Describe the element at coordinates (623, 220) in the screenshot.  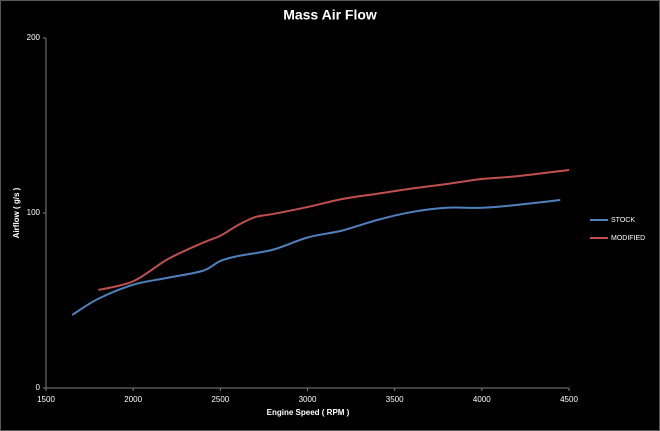
I see `legend-label: STOCK` at that location.